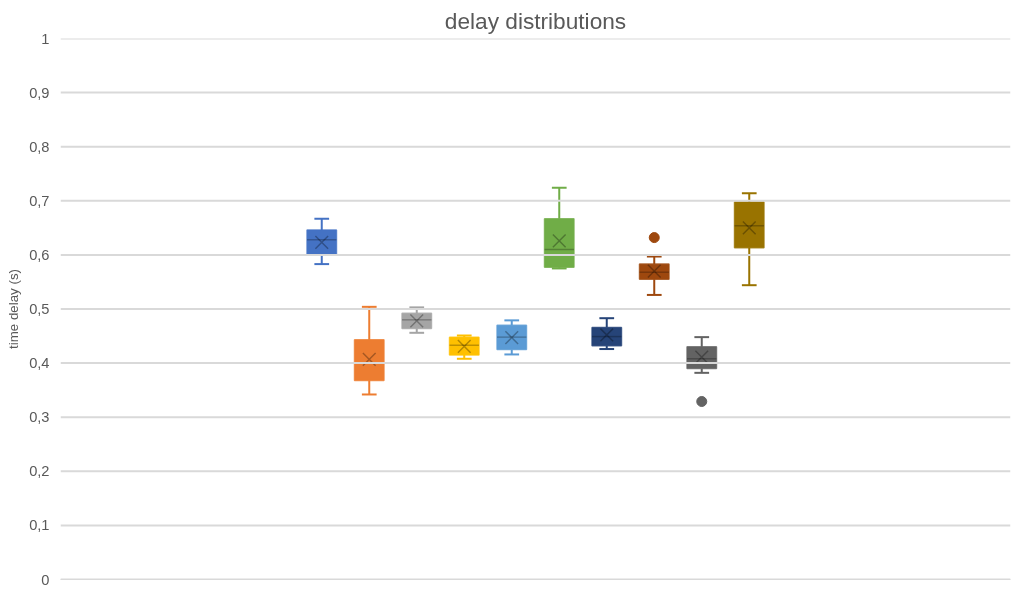 The height and width of the screenshot is (590, 1021). Describe the element at coordinates (39, 146) in the screenshot. I see `y-tick-label: 0,8` at that location.